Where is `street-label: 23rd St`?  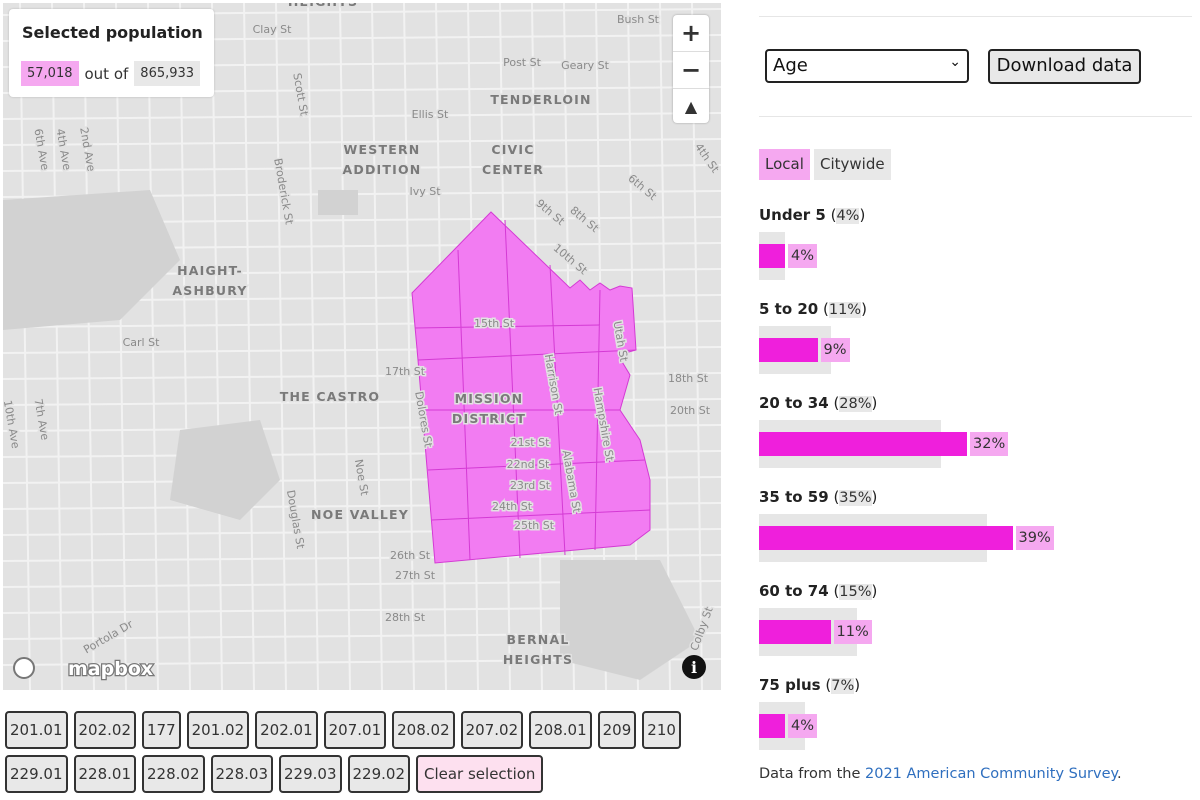
street-label: 23rd St is located at coordinates (530, 485).